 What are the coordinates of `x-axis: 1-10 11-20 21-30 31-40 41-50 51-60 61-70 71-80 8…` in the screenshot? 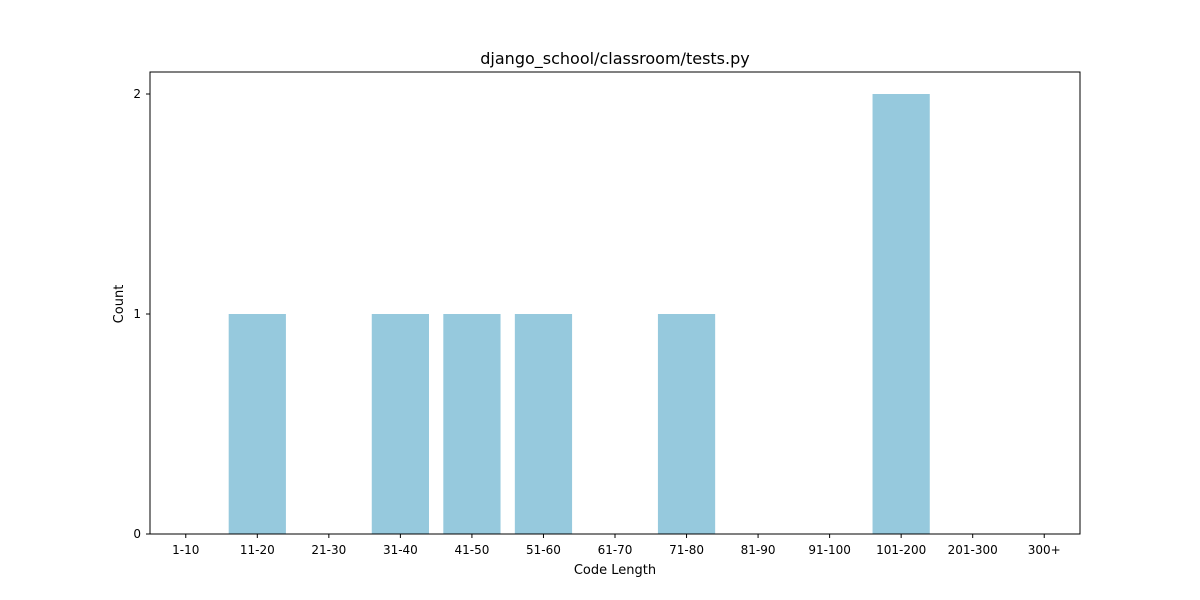 It's located at (616, 545).